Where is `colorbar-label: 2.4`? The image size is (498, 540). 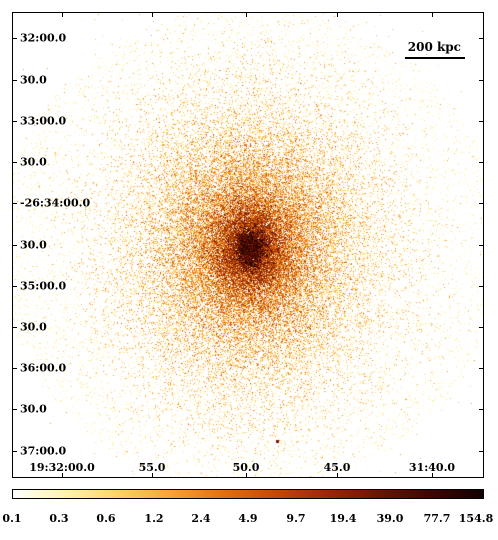 colorbar-label: 2.4 is located at coordinates (201, 518).